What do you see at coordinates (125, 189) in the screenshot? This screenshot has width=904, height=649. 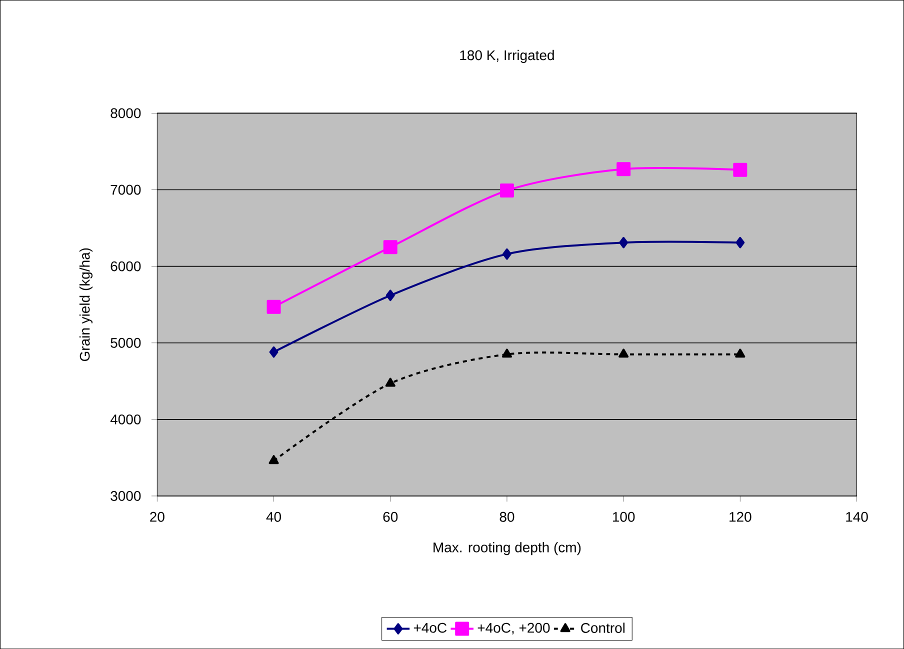 I see `y-tick-label: 7000` at bounding box center [125, 189].